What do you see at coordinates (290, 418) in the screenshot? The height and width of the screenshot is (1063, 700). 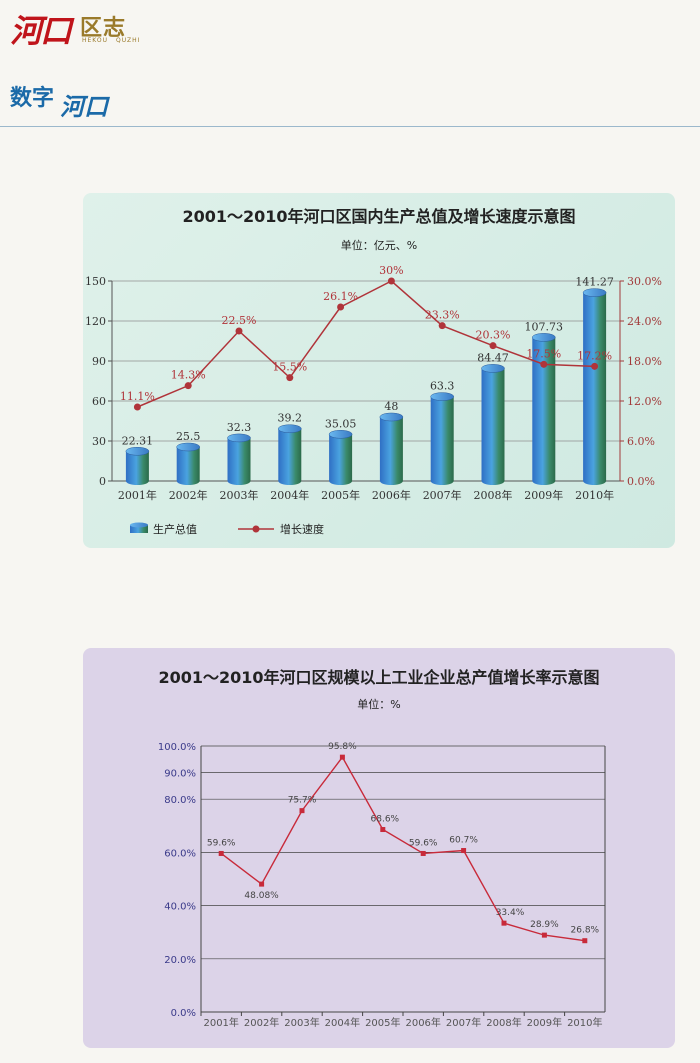 I see `gdp-value-label: 39.2` at bounding box center [290, 418].